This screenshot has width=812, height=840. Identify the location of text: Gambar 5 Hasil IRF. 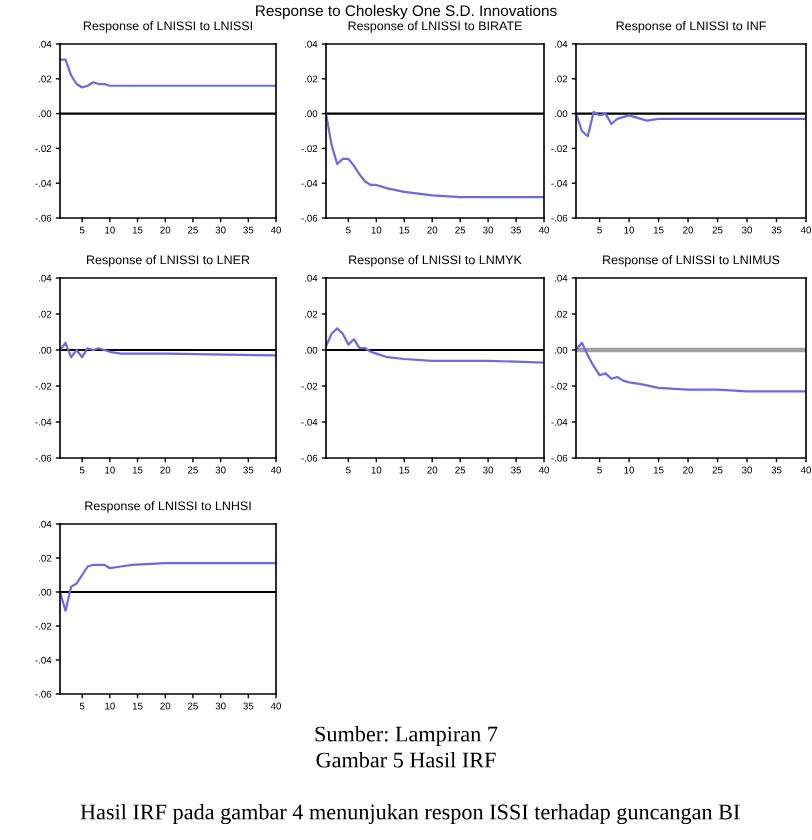
(406, 759).